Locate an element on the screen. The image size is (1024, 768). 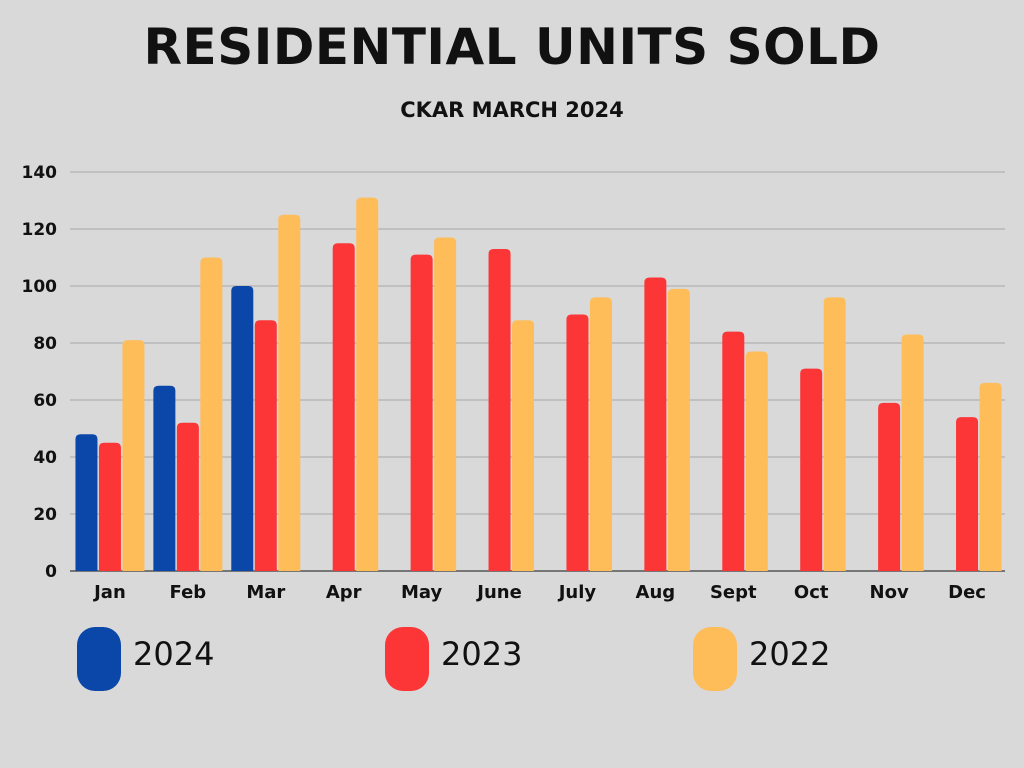
bar-2023-apr is located at coordinates (343, 407).